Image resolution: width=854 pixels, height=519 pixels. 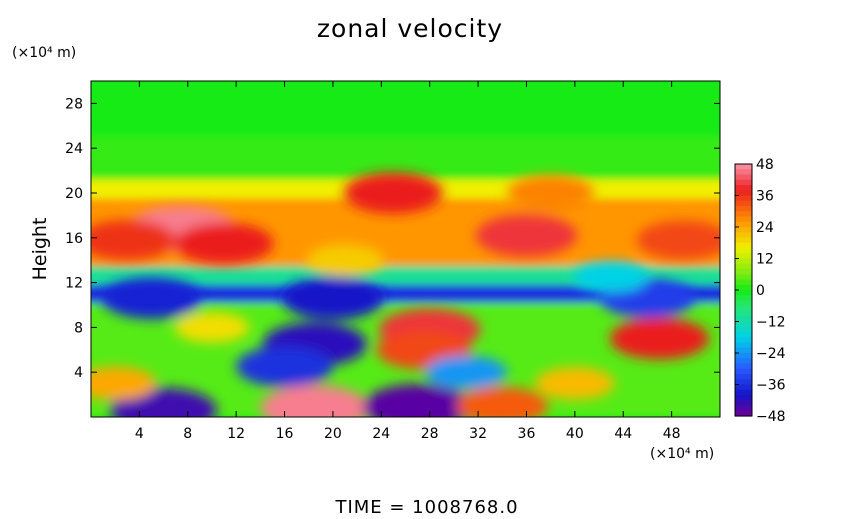 What do you see at coordinates (410, 28) in the screenshot?
I see `chart-title: zonal velocity` at bounding box center [410, 28].